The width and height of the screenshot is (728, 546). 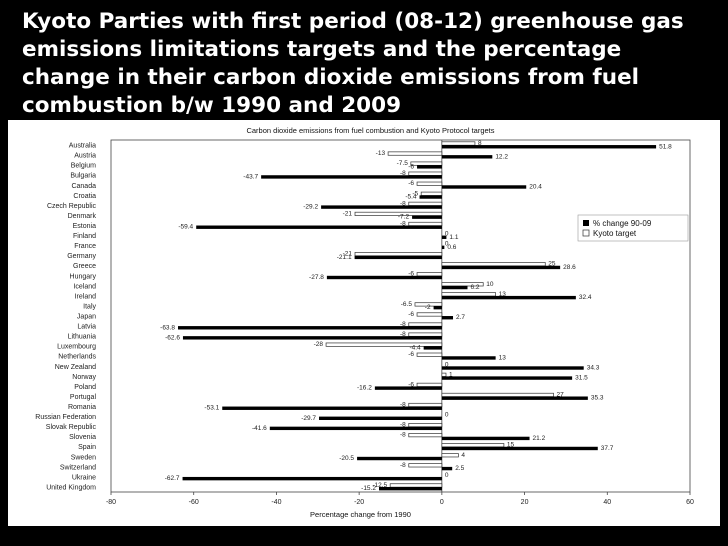 I want to click on category-label: Luxembourg, so click(x=76, y=347).